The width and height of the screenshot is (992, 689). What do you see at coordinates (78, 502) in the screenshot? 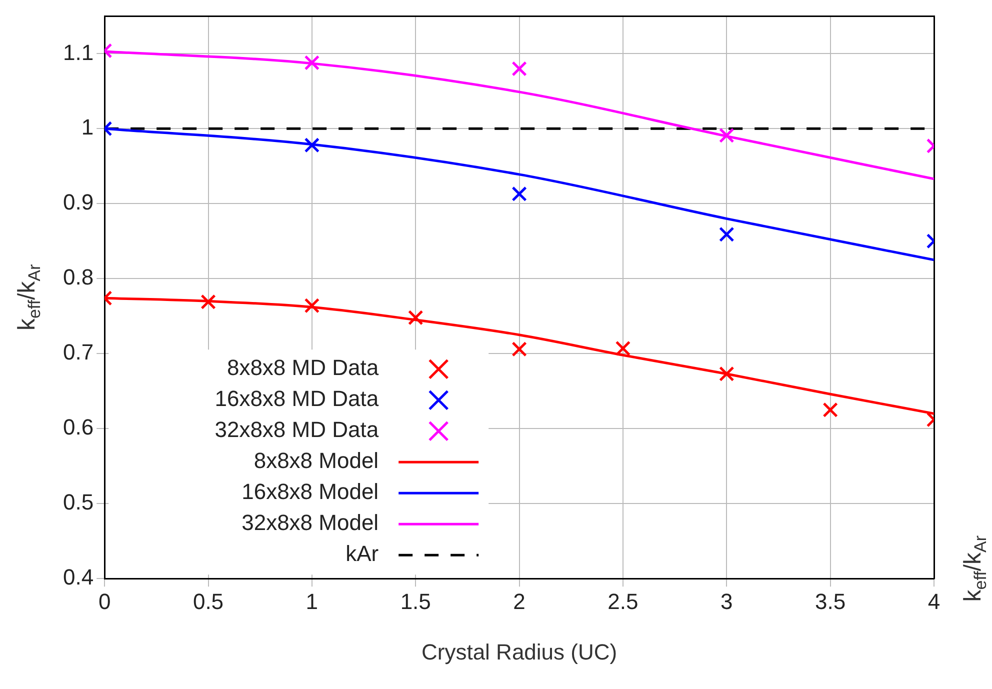
I see `y-tick-label: 0.5` at bounding box center [78, 502].